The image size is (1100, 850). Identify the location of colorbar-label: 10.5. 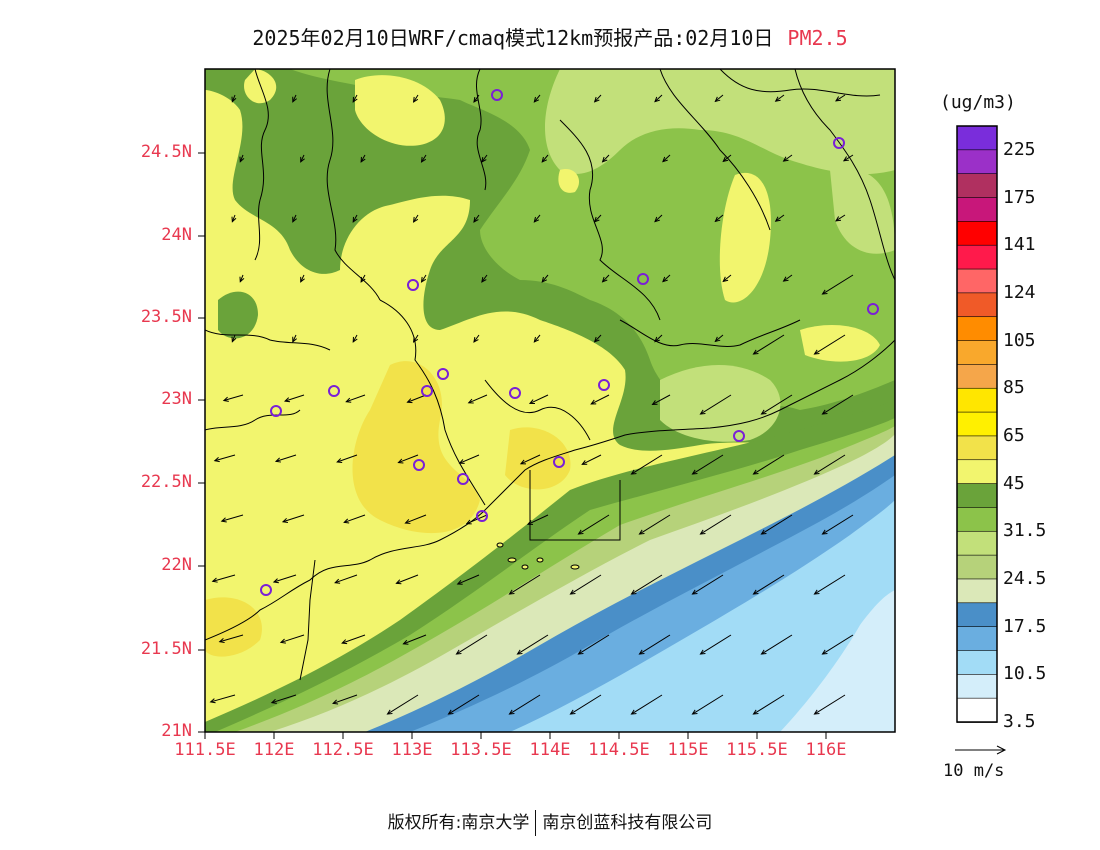
(1025, 674).